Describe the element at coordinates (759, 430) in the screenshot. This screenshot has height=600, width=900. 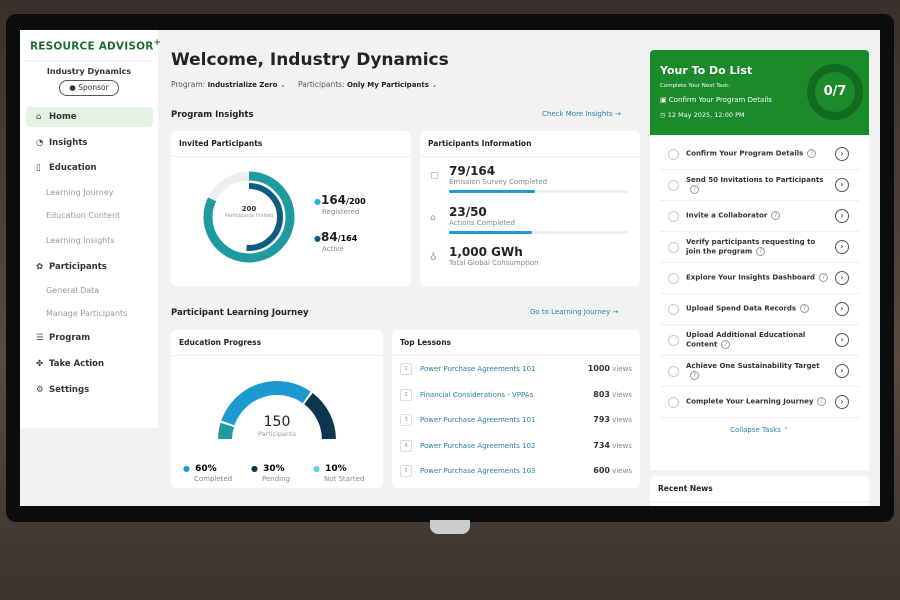
I see `collapse-tasks-button: Collapse Tasks ⌃` at that location.